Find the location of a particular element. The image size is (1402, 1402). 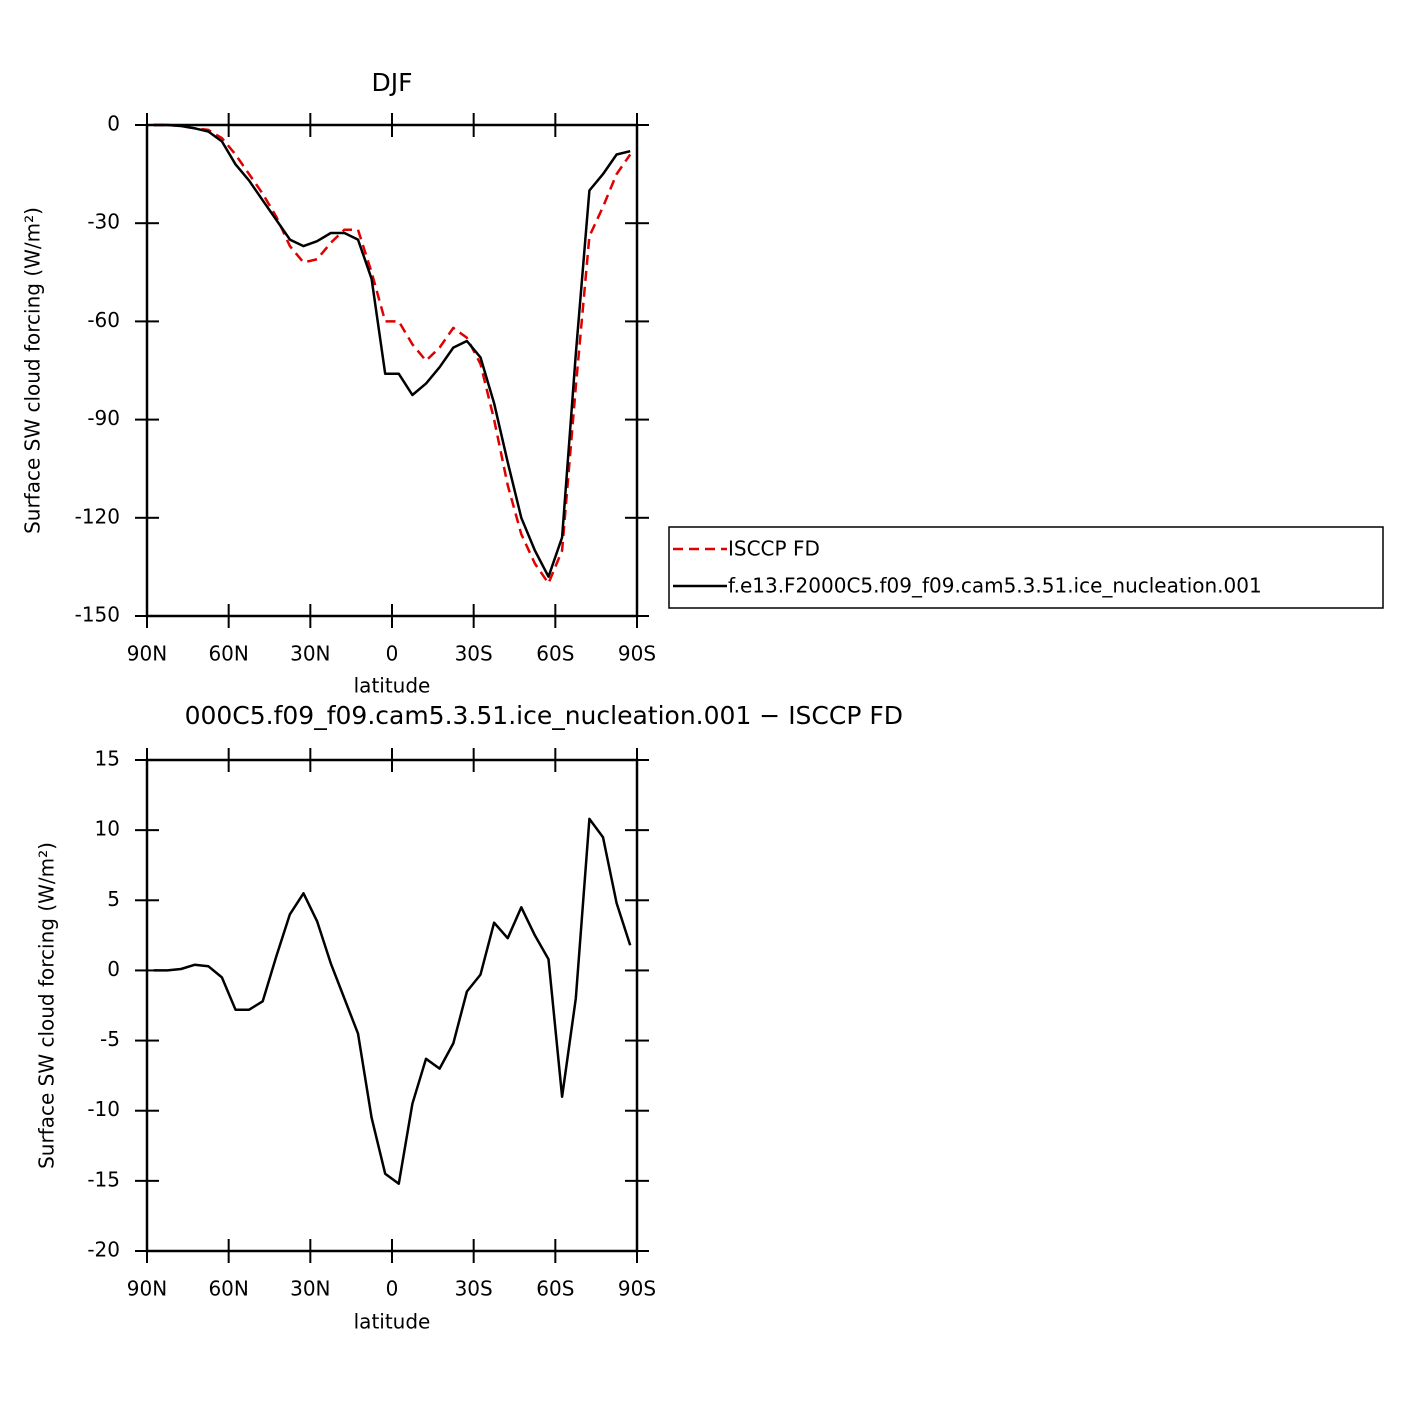

legend-box is located at coordinates (1026, 567).